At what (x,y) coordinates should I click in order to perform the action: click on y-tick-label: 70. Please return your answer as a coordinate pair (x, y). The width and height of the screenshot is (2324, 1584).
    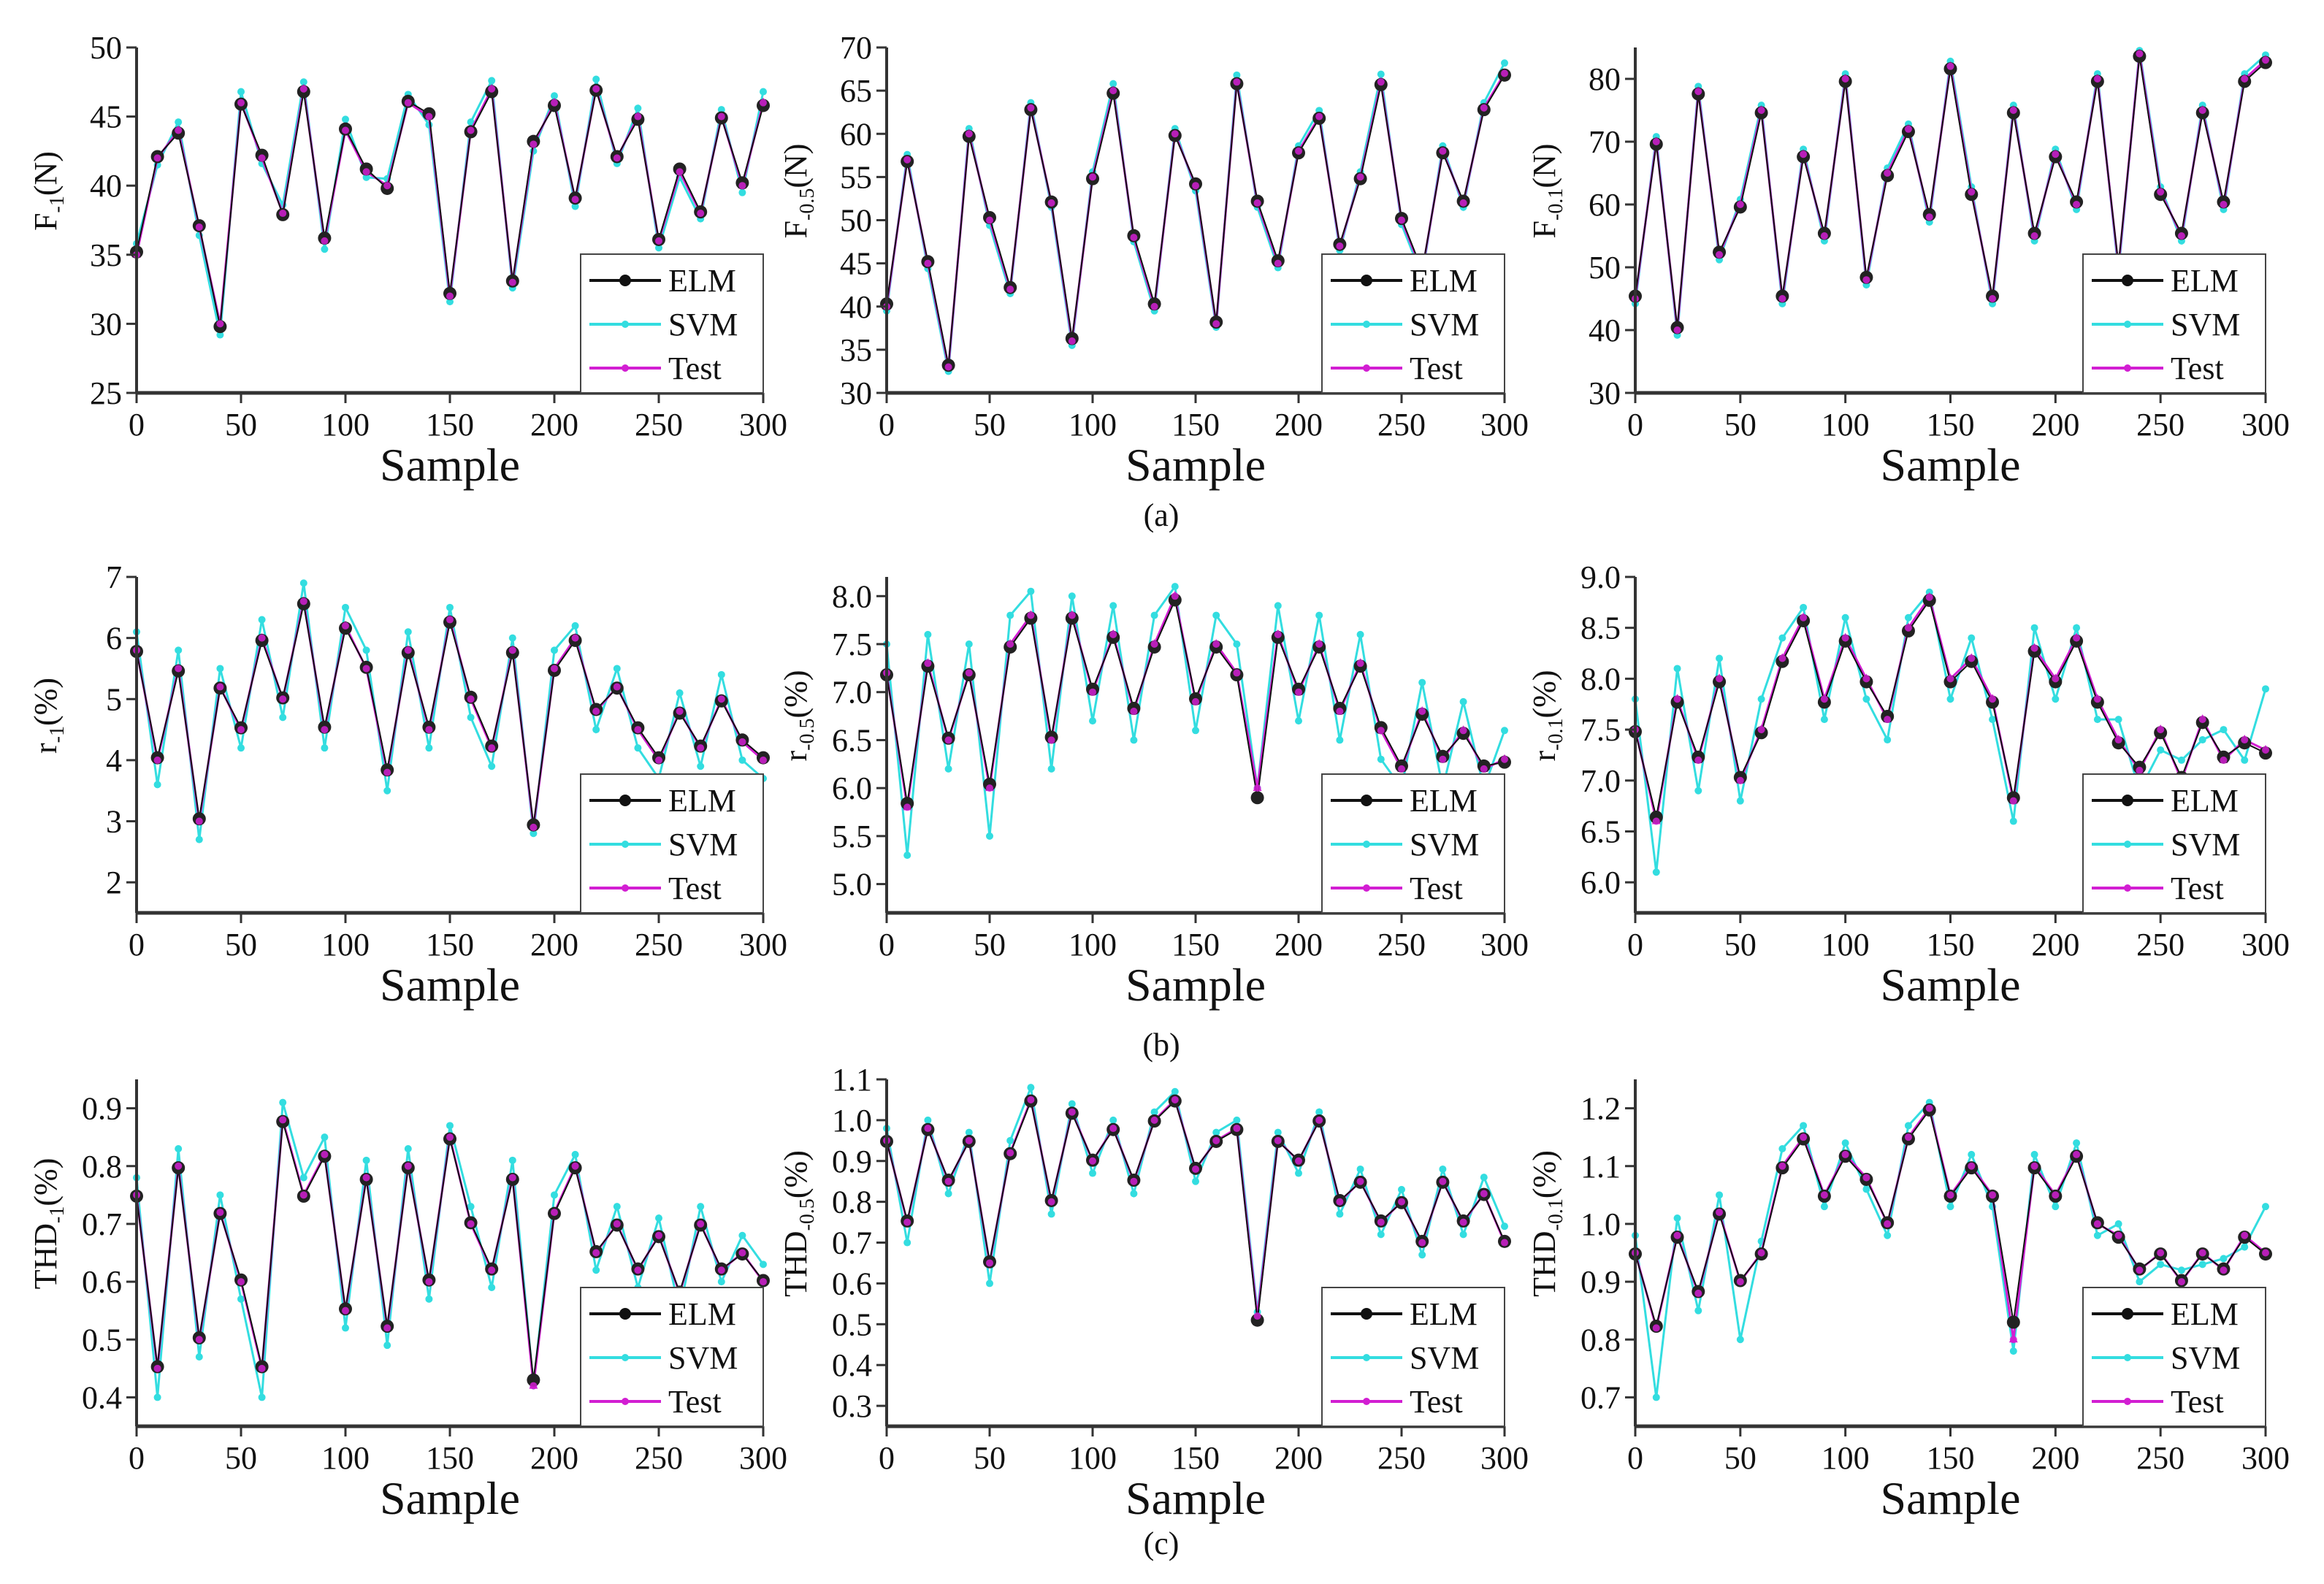
    Looking at the image, I should click on (856, 48).